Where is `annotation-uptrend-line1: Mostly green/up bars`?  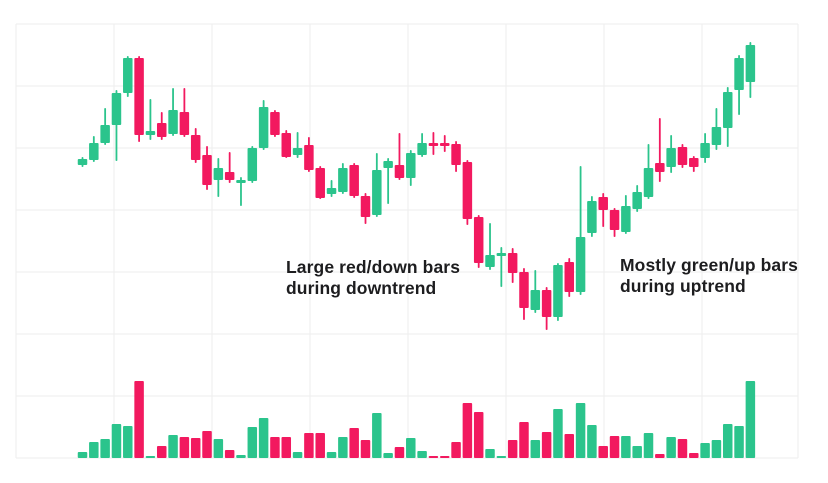
annotation-uptrend-line1: Mostly green/up bars is located at coordinates (709, 265).